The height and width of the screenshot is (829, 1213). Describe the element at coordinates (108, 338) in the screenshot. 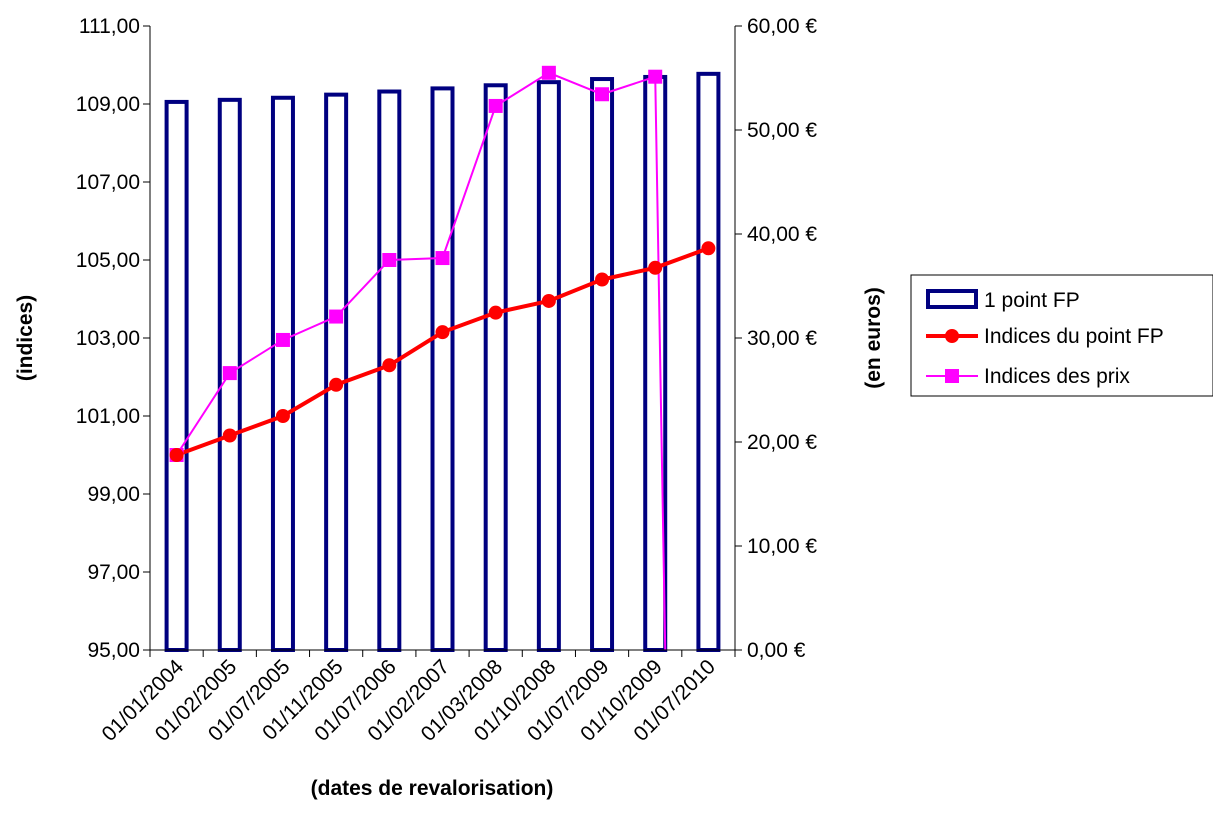

I see `left-tick-label: 103,00` at that location.